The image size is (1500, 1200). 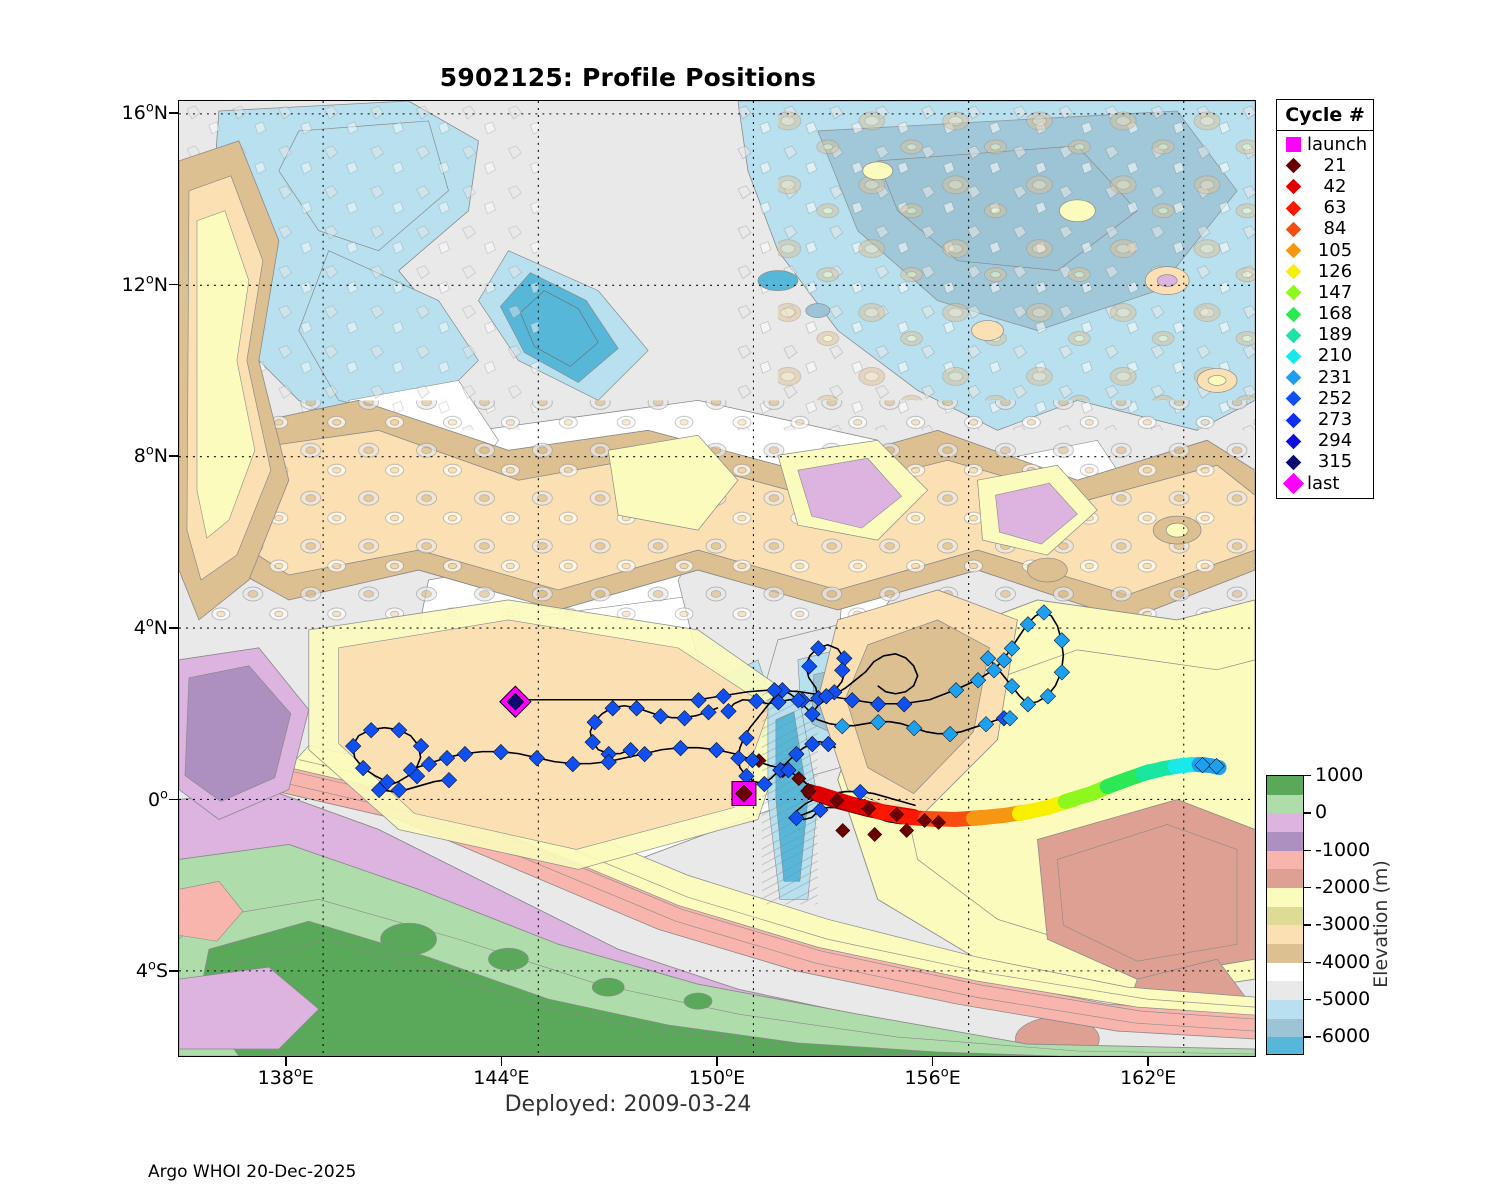 I want to click on legend-item-84: 84, so click(x=1325, y=229).